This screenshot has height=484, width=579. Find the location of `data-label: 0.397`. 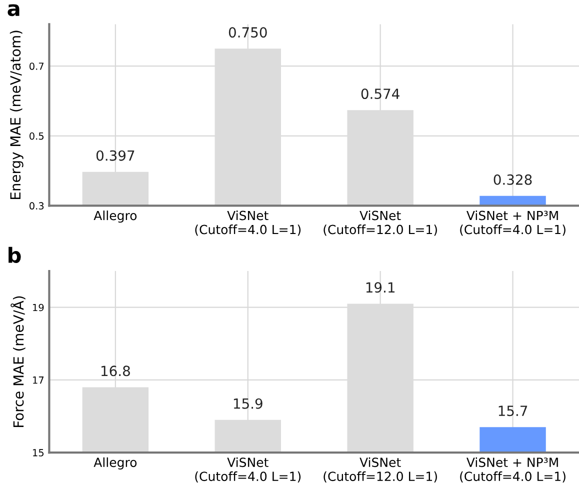

data-label: 0.397 is located at coordinates (115, 155).